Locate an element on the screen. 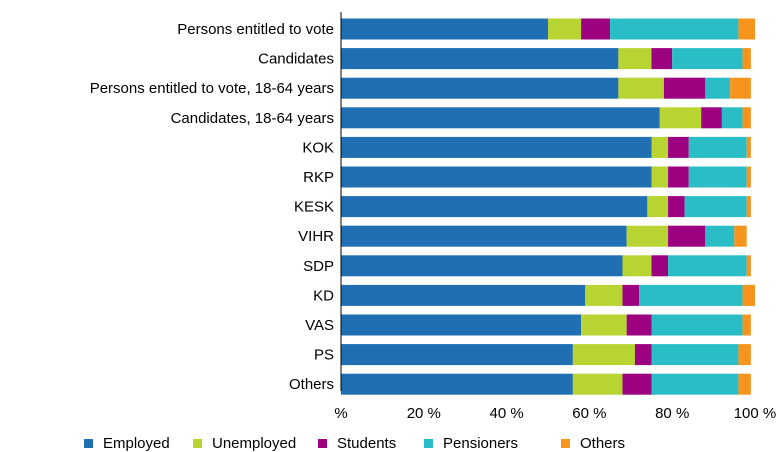 Image resolution: width=784 pixels, height=452 pixels. category-label: Others is located at coordinates (311, 384).